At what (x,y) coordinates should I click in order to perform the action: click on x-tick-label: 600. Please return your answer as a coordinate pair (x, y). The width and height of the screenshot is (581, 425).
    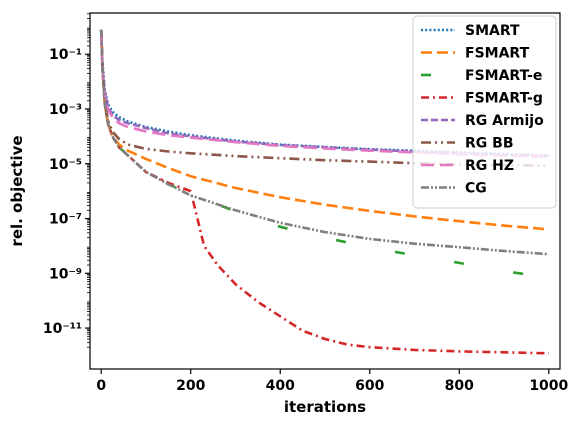
    Looking at the image, I should click on (369, 386).